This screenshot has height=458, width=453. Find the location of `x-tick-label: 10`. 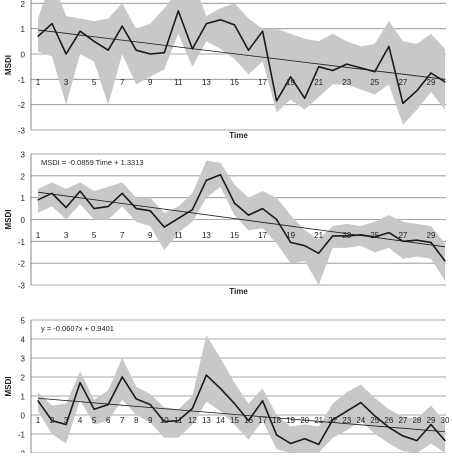

x-tick-label: 10 is located at coordinates (164, 420).